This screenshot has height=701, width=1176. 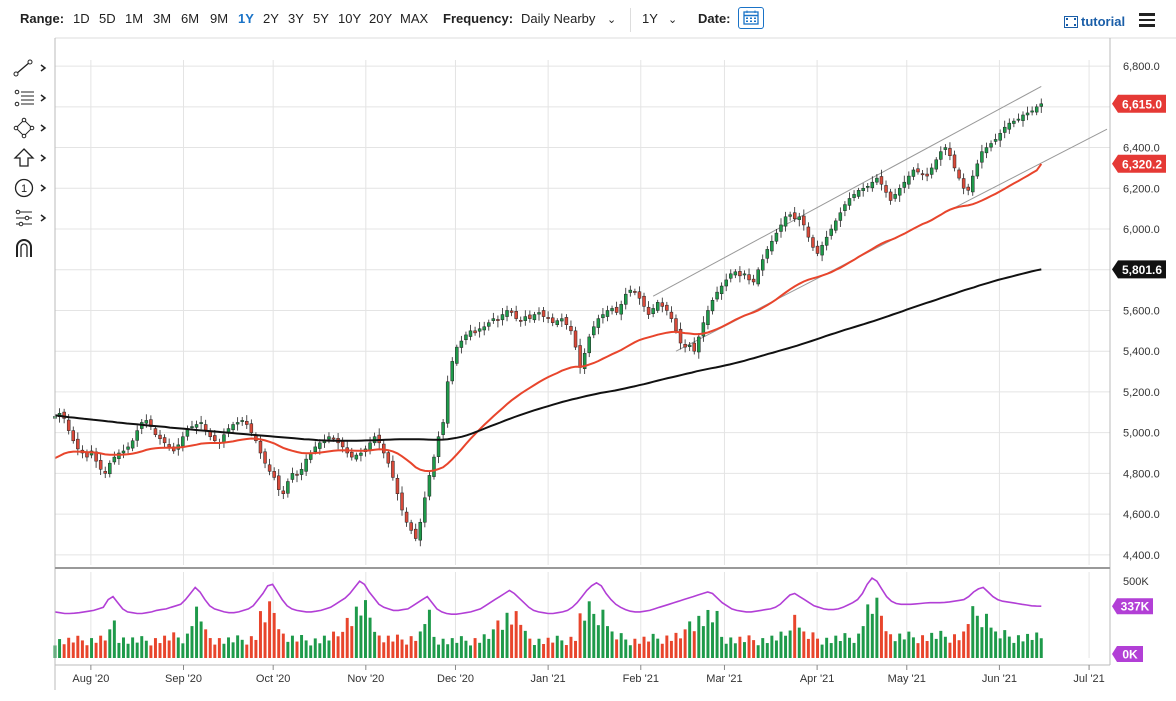 What do you see at coordinates (1103, 21) in the screenshot?
I see `tutorial-link: tutorial` at bounding box center [1103, 21].